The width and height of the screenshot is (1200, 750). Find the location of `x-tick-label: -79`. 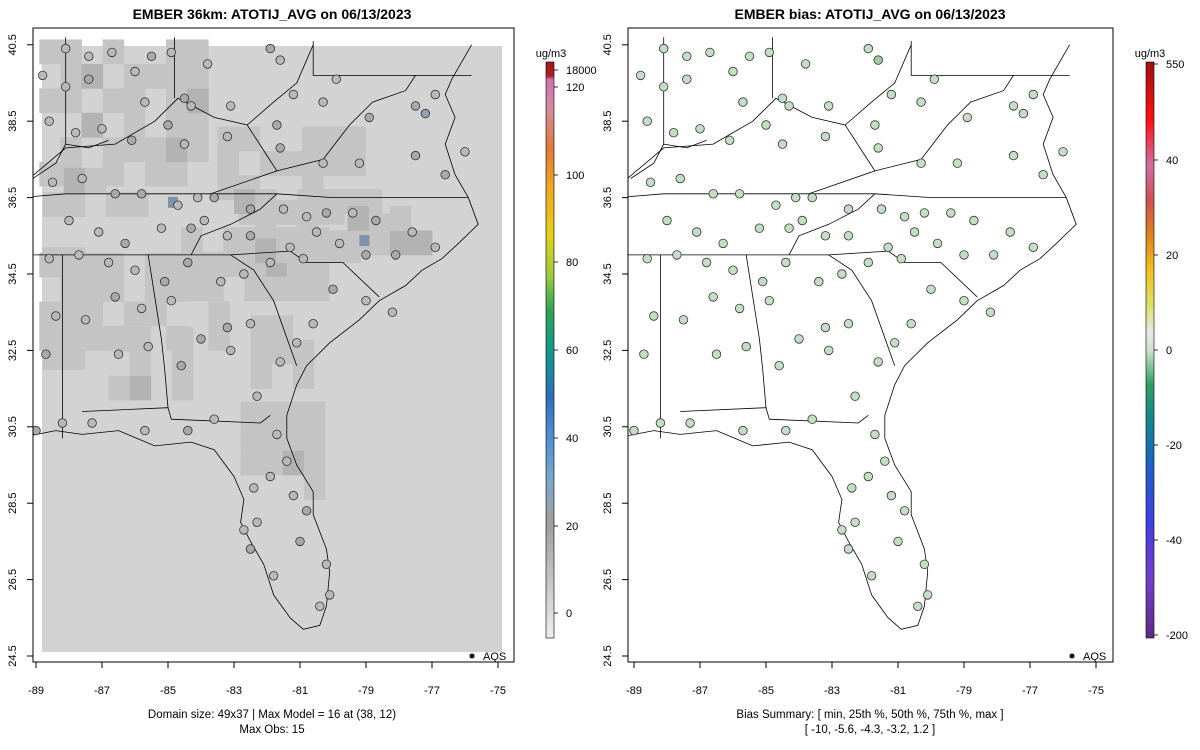

x-tick-label: -79 is located at coordinates (366, 691).